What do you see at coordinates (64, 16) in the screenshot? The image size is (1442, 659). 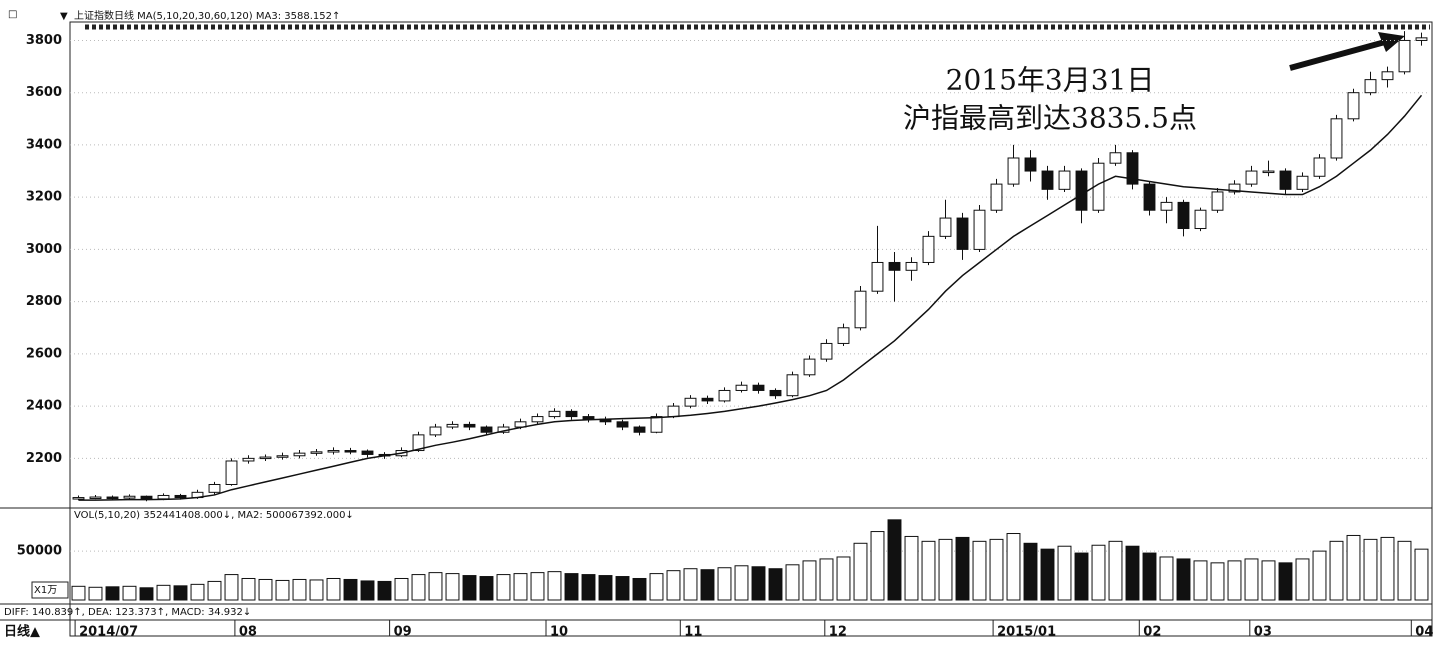 I see `marker: ▼` at bounding box center [64, 16].